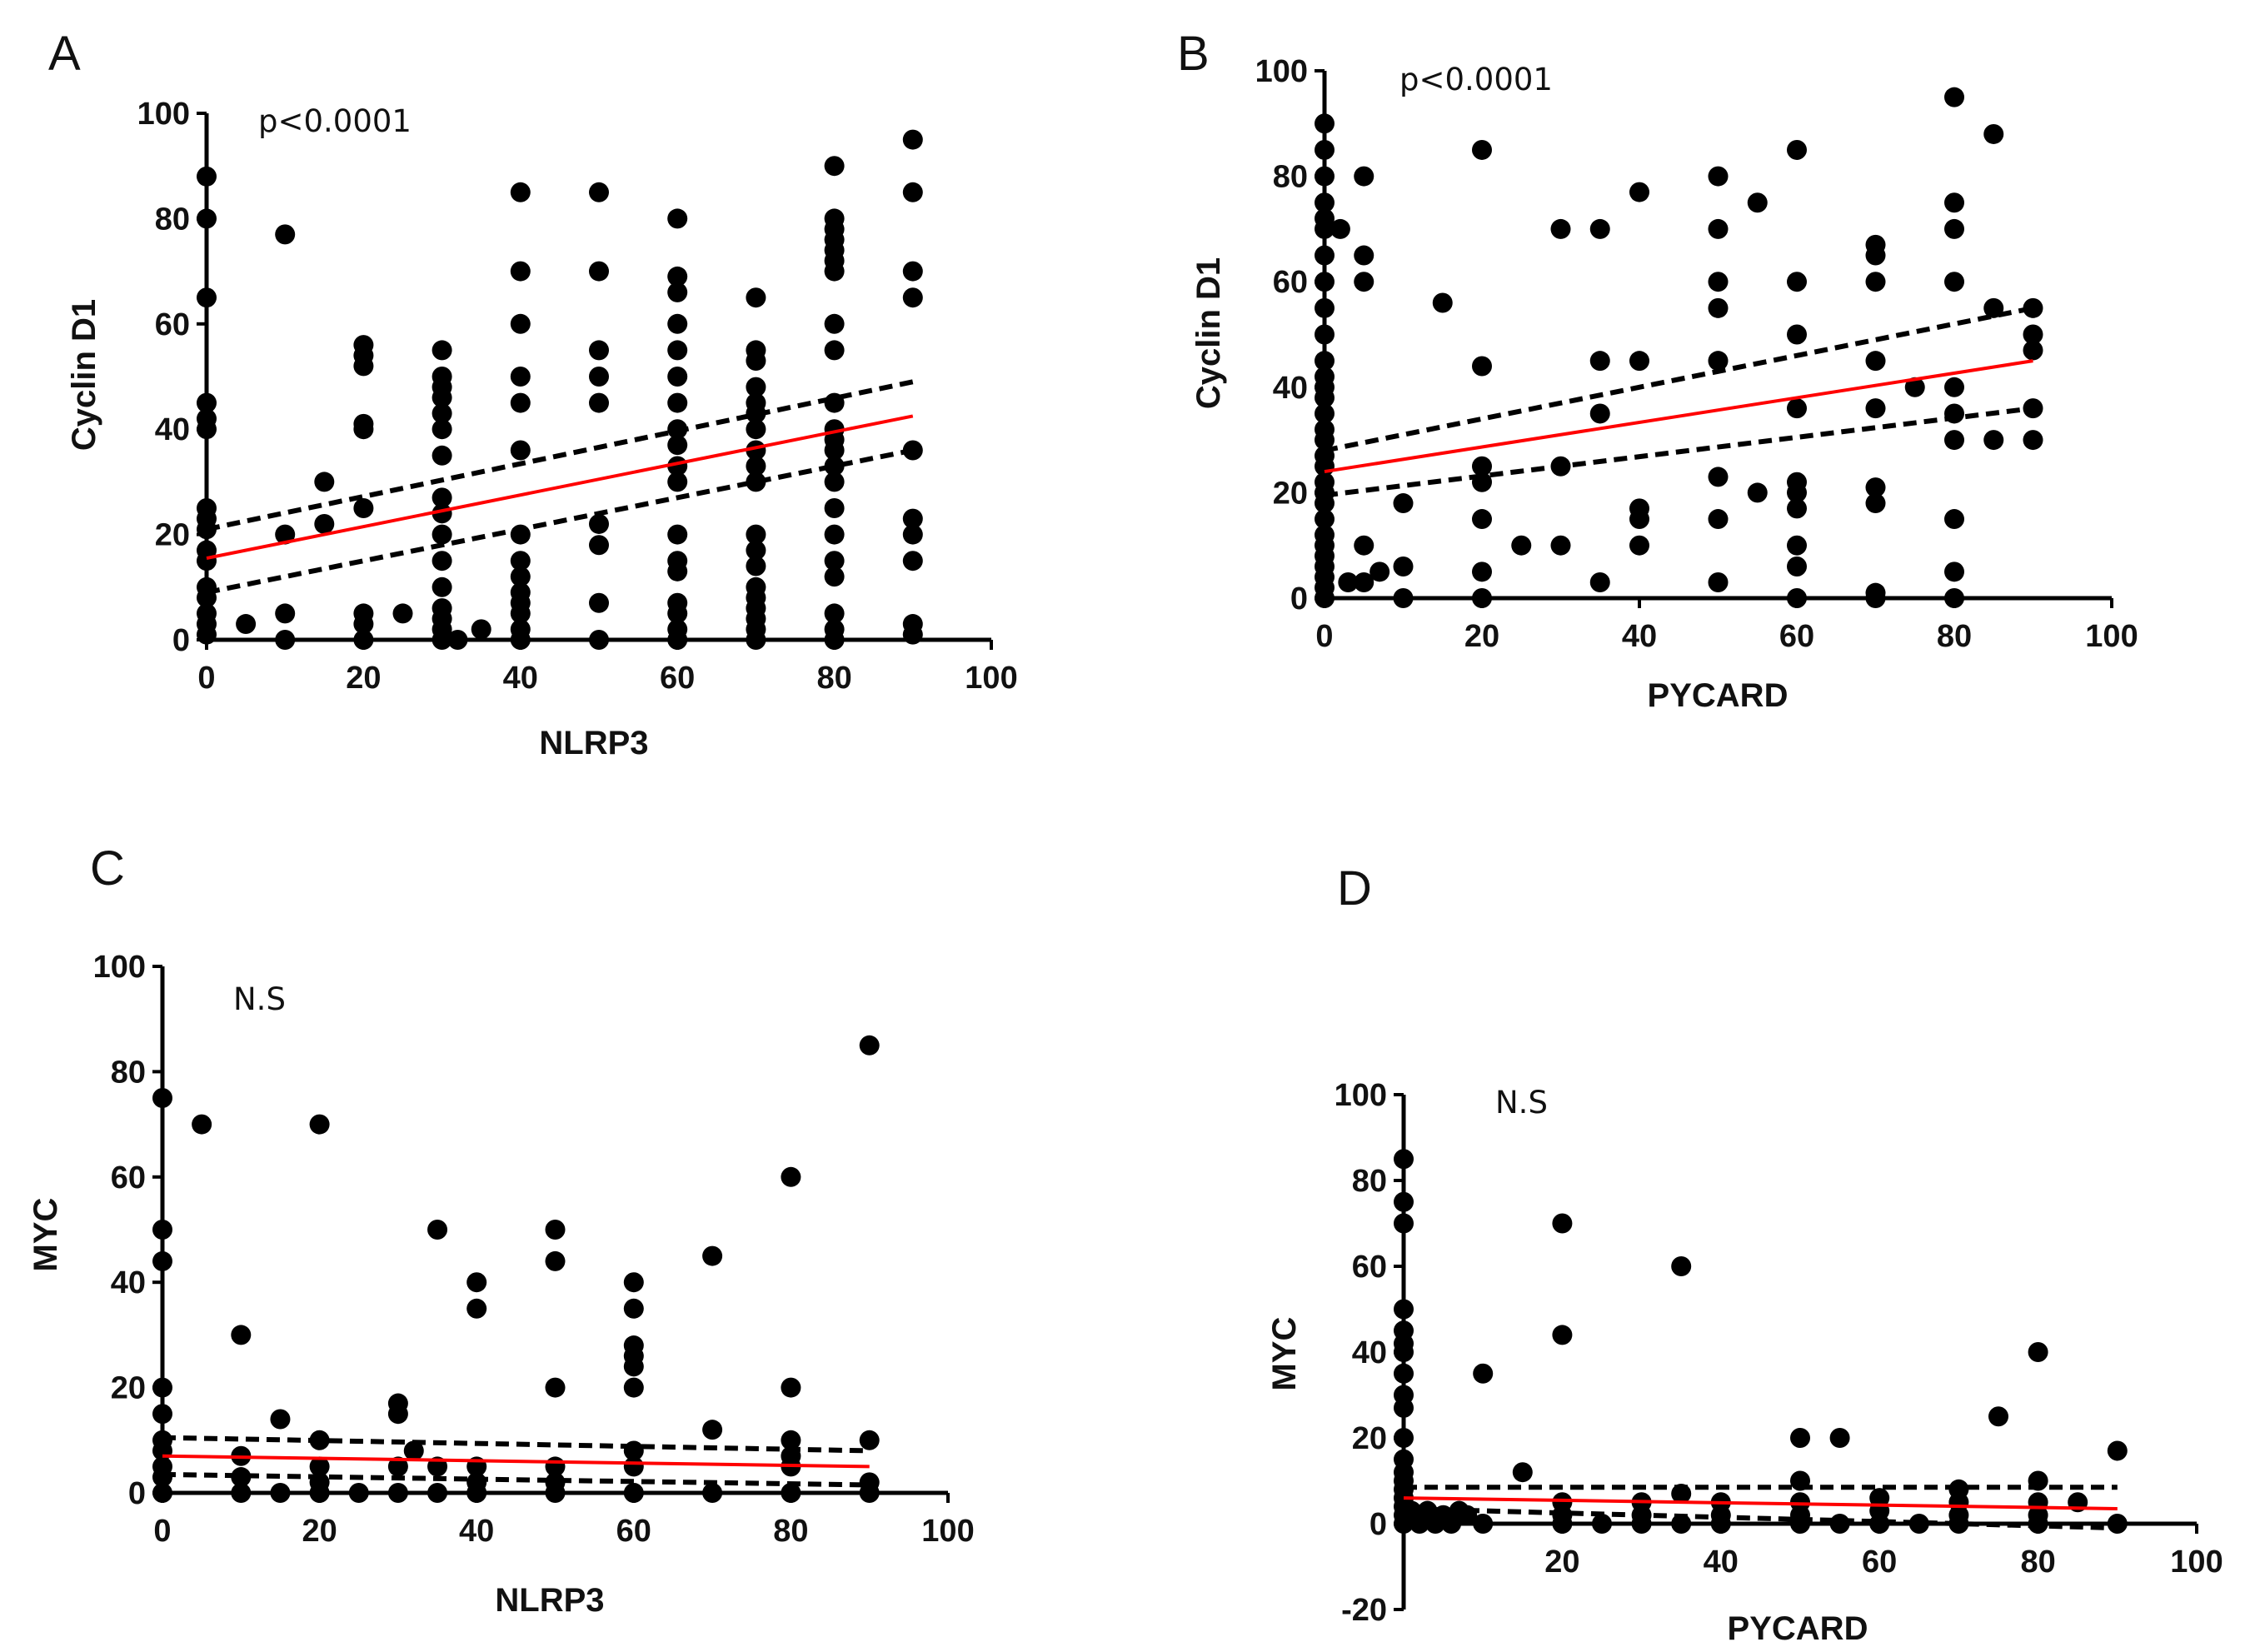 This screenshot has width=2255, height=1652. Describe the element at coordinates (516, 1480) in the screenshot. I see `ci-lower-line` at that location.